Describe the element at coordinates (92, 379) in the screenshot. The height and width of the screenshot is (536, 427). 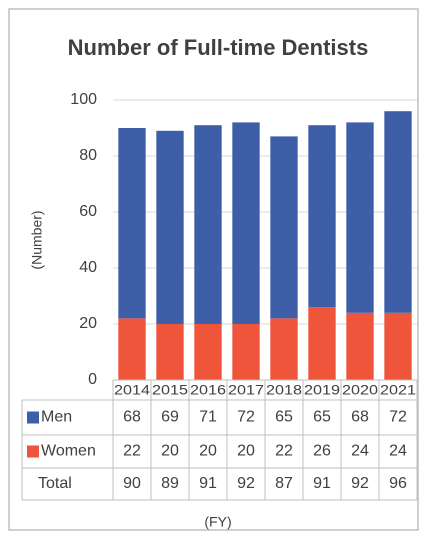
I see `y-tick-label: 0` at that location.